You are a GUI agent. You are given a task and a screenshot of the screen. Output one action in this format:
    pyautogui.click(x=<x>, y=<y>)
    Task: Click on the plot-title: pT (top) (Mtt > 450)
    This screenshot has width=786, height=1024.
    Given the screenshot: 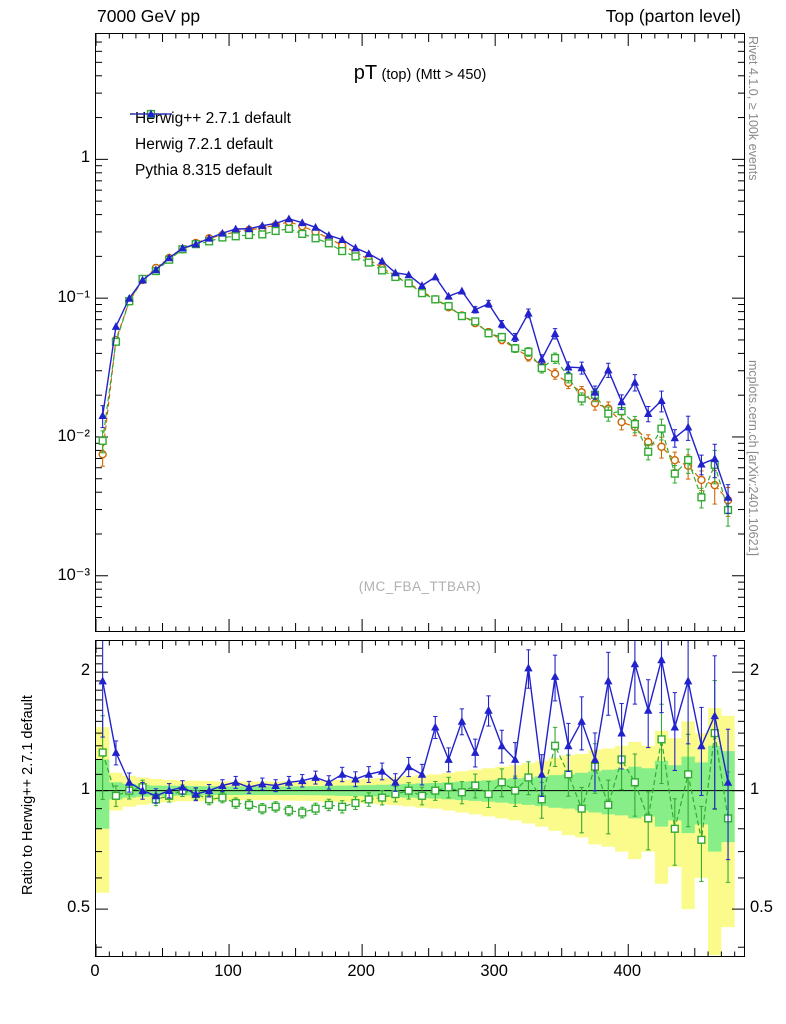 What is the action you would take?
    pyautogui.click(x=420, y=73)
    